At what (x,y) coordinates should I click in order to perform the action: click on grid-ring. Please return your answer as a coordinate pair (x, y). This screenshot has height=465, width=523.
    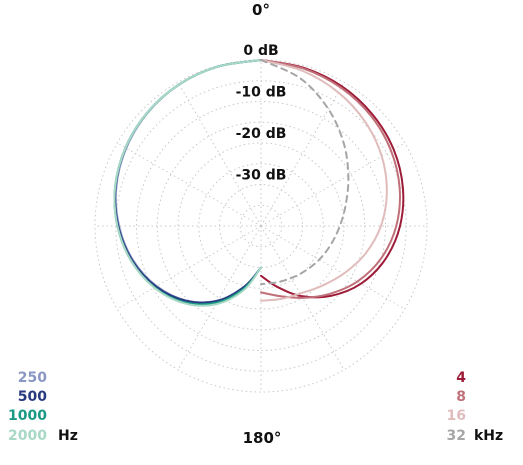
    Looking at the image, I should click on (261, 226).